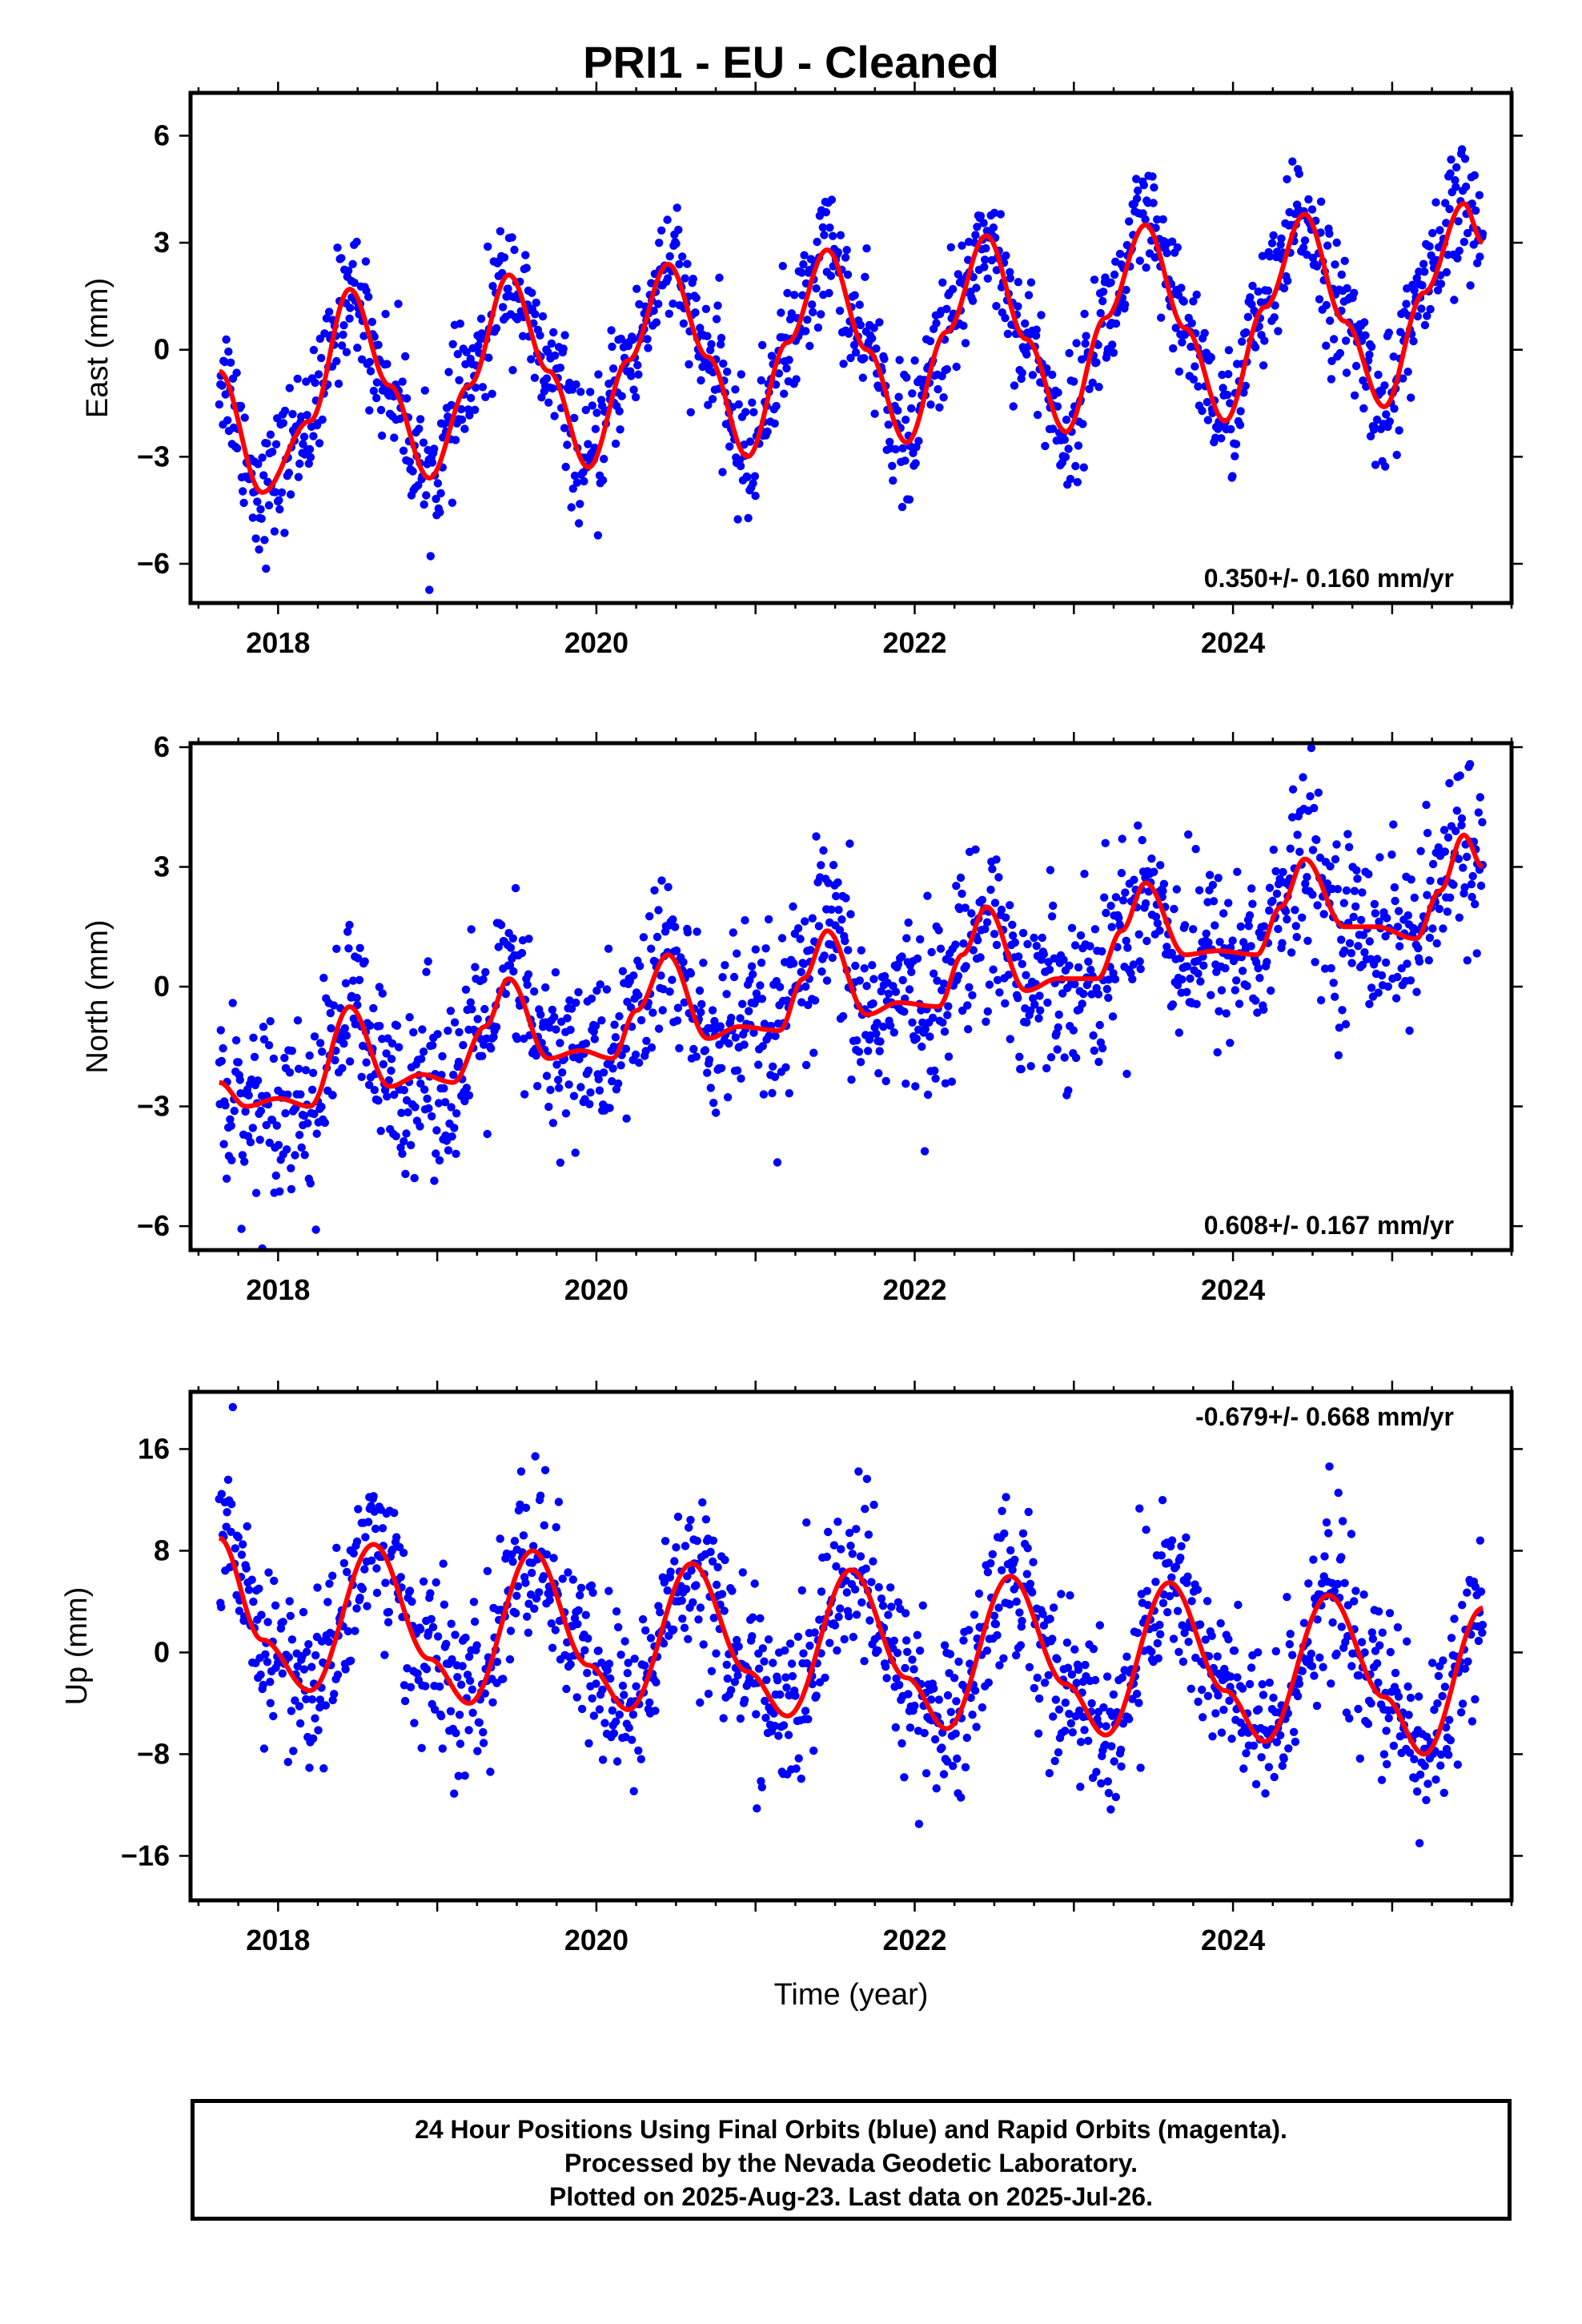  Describe the element at coordinates (154, 1106) in the screenshot. I see `y-tick-label: −3` at that location.